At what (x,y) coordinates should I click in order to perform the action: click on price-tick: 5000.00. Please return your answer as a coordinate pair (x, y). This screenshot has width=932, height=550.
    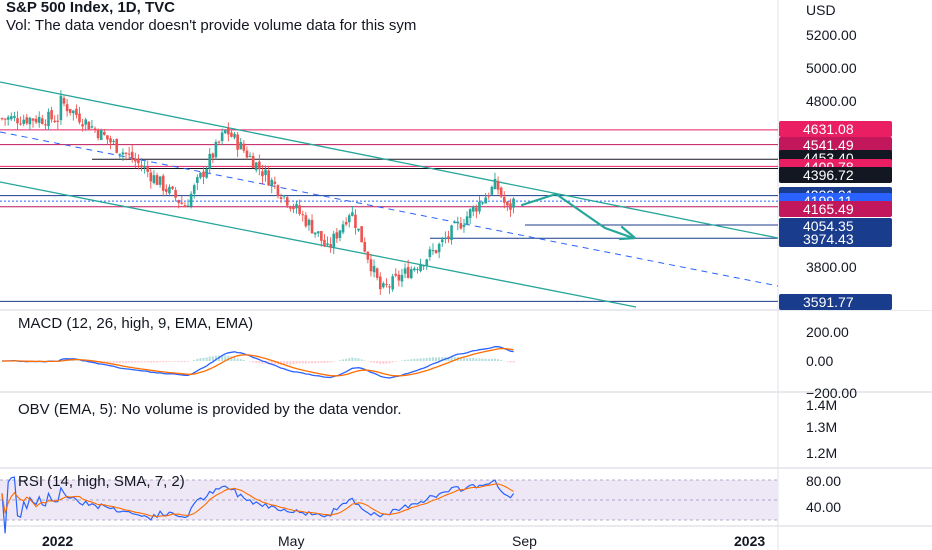
    Looking at the image, I should click on (831, 68).